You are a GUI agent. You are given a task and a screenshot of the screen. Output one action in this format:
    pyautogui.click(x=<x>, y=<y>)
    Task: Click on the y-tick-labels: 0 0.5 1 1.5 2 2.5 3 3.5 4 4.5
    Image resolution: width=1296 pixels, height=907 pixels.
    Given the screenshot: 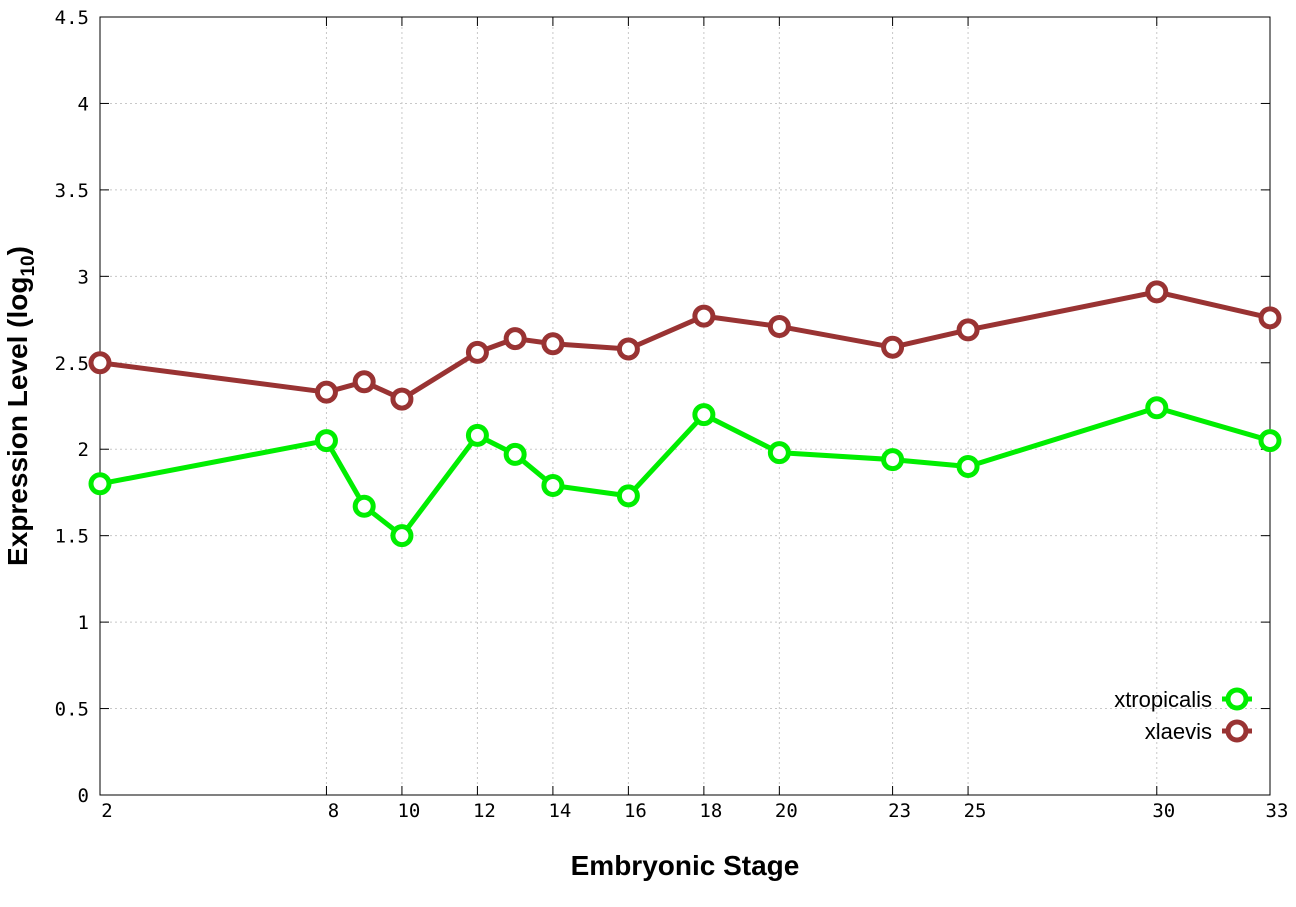 What is the action you would take?
    pyautogui.click(x=72, y=407)
    